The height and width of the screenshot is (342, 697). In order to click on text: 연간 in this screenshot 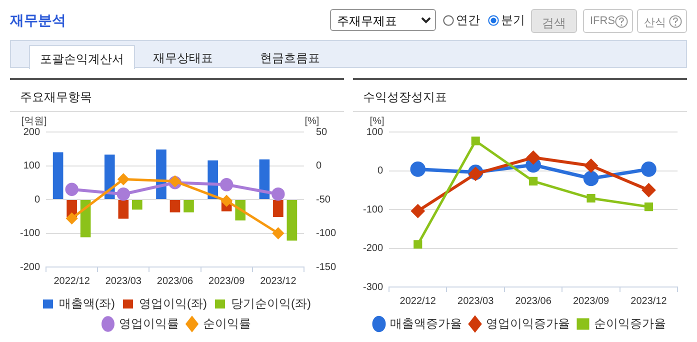, I will do `click(468, 20)`.